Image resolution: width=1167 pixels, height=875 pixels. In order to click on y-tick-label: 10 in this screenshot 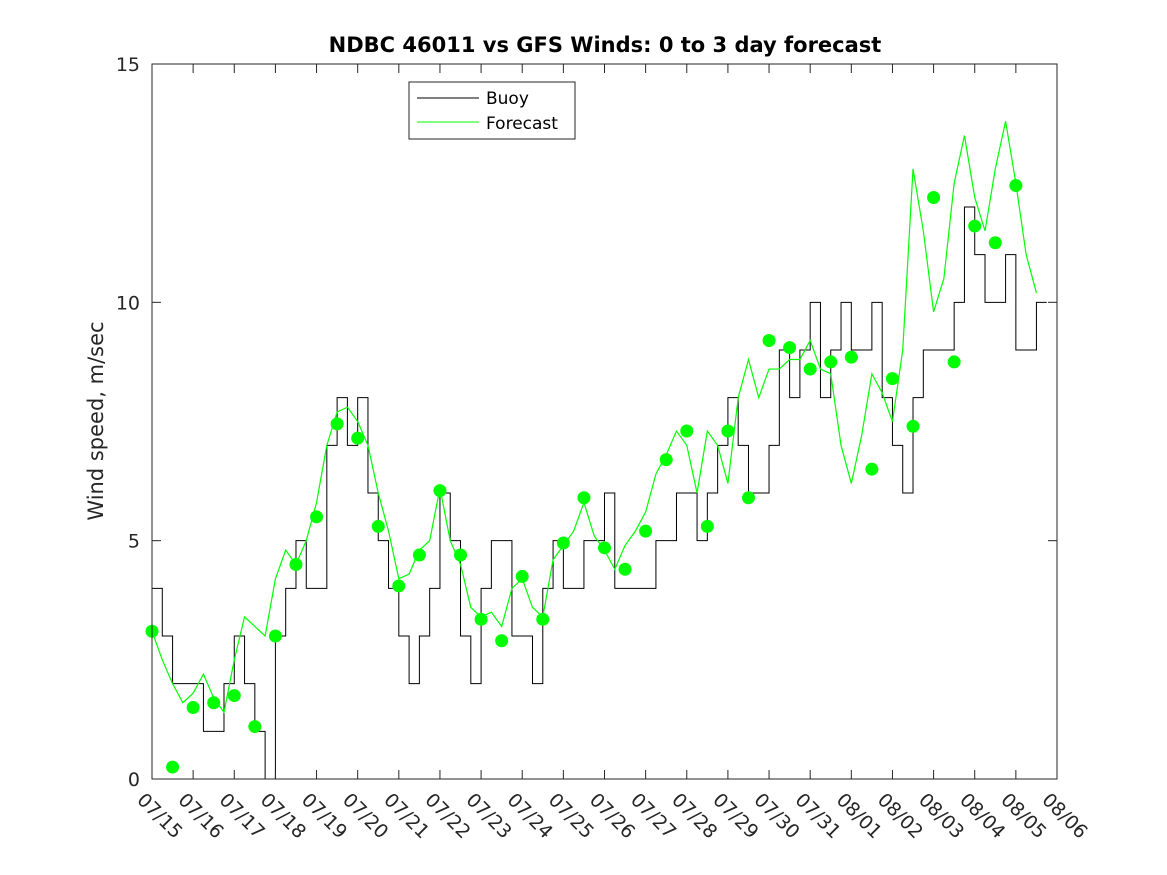, I will do `click(128, 303)`.